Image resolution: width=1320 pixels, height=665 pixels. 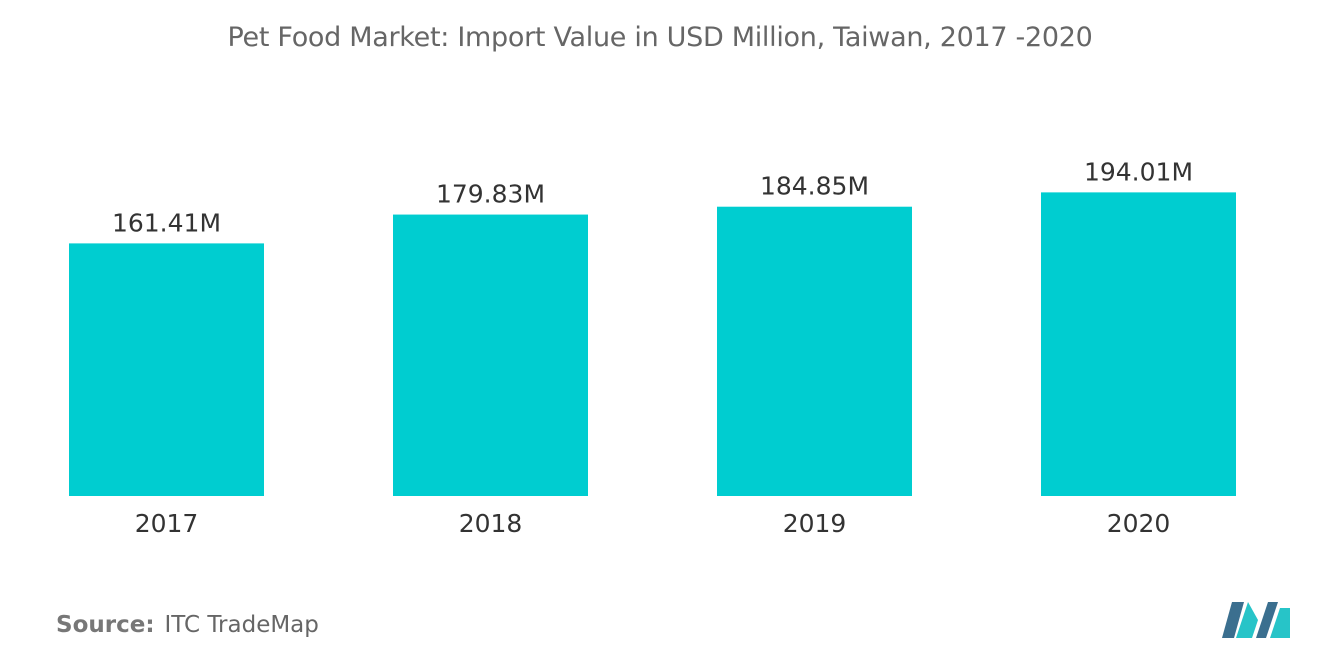 I want to click on source-note: Source: ITC TradeMap, so click(x=187, y=625).